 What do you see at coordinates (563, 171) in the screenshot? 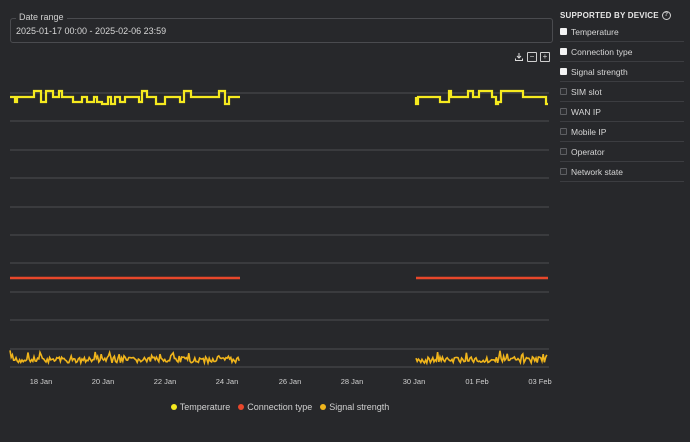
I see `checkbox-network-state` at bounding box center [563, 171].